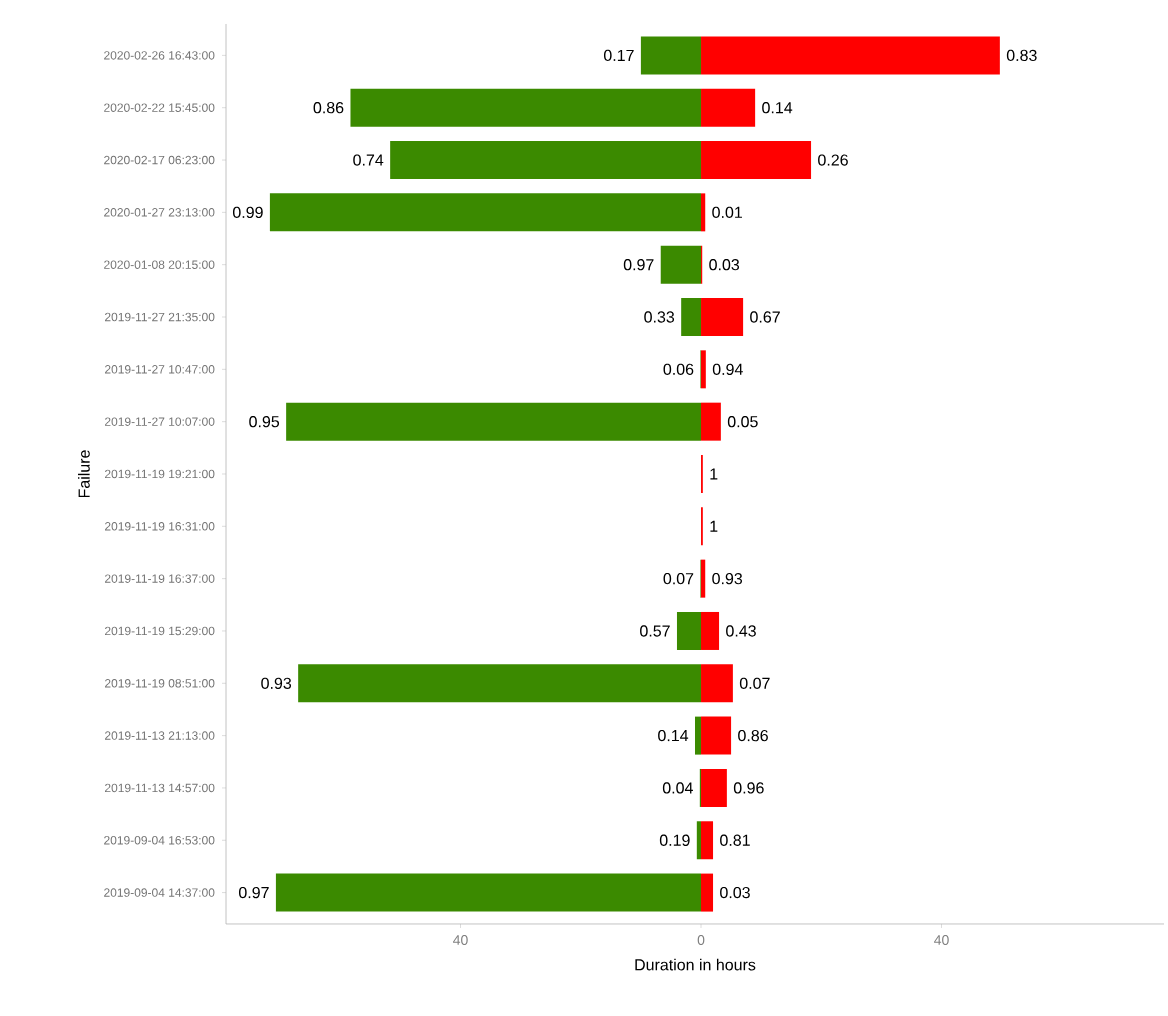 This screenshot has height=1016, width=1168. Describe the element at coordinates (677, 788) in the screenshot. I see `annotation: 0.04` at that location.